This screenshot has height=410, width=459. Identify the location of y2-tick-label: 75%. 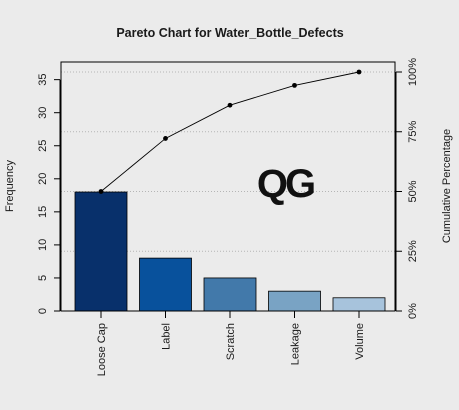
(413, 132).